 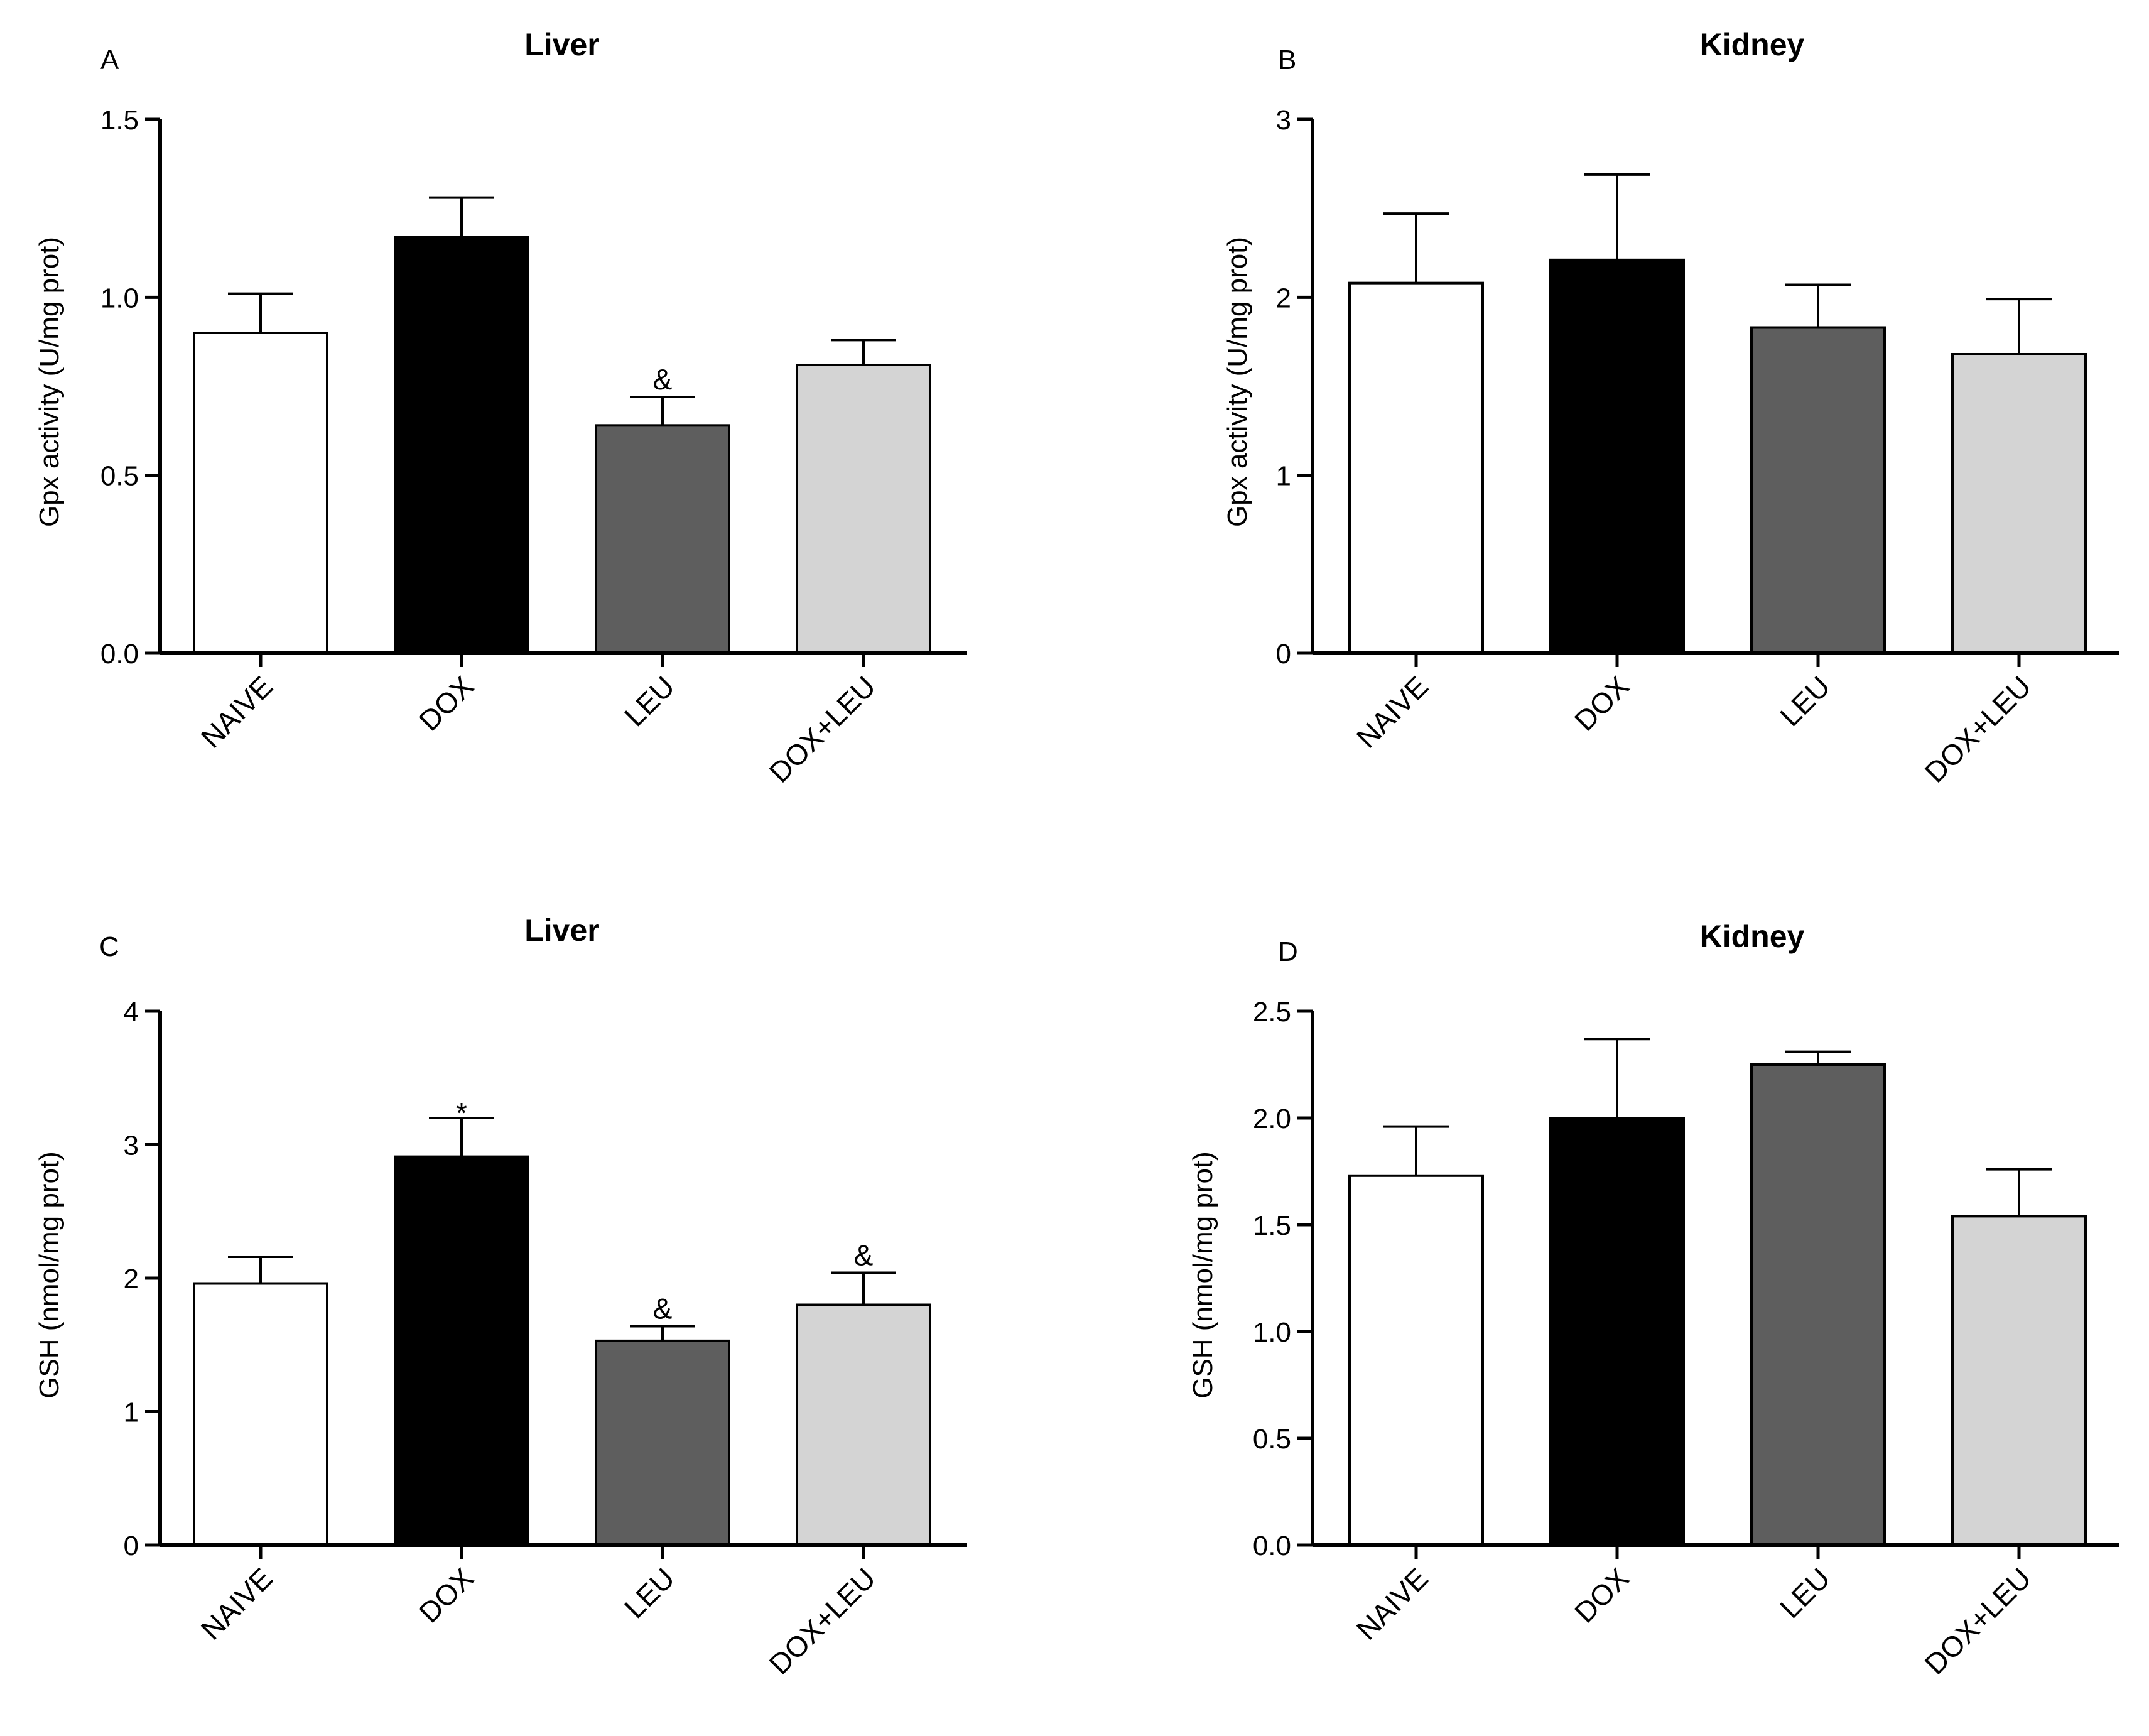 What do you see at coordinates (1287, 60) in the screenshot?
I see `panel-letter: B` at bounding box center [1287, 60].